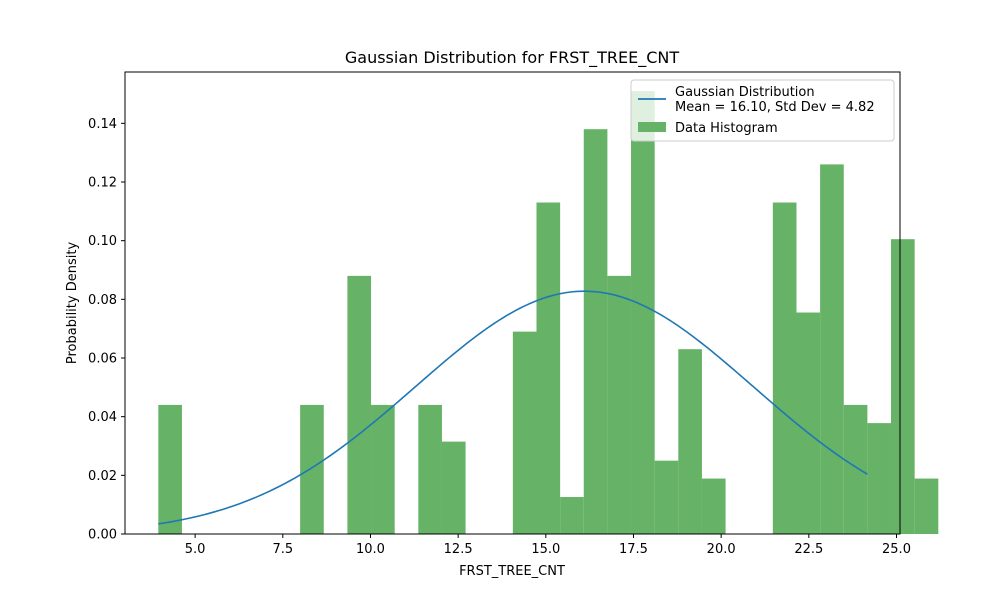  I want to click on legend-gaussian-label: Gaussian Distribution, so click(745, 92).